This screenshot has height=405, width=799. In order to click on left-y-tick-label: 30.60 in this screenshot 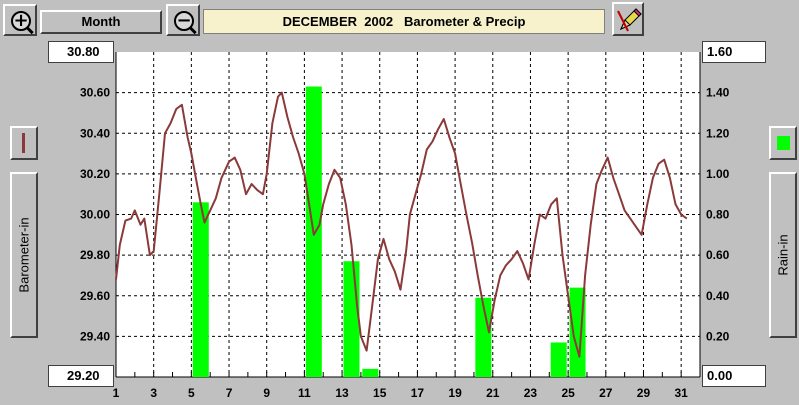, I will do `click(95, 93)`.